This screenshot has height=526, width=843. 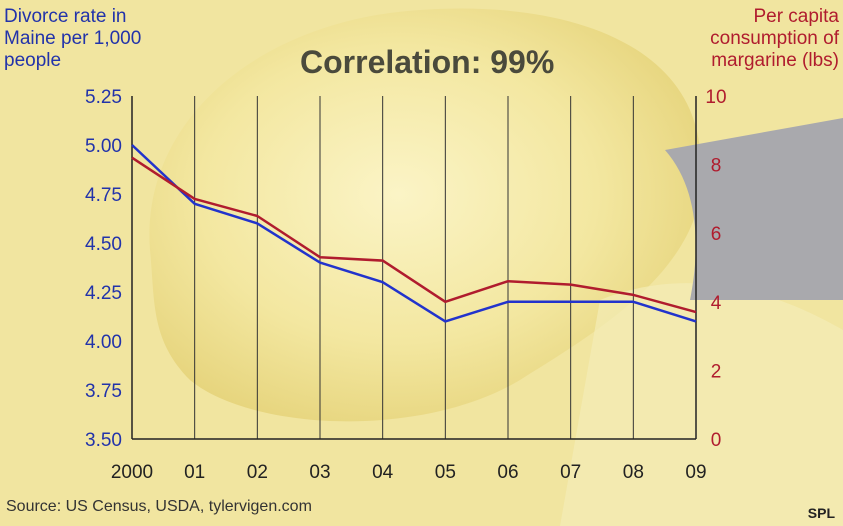 I want to click on image-credit: SPL, so click(x=821, y=513).